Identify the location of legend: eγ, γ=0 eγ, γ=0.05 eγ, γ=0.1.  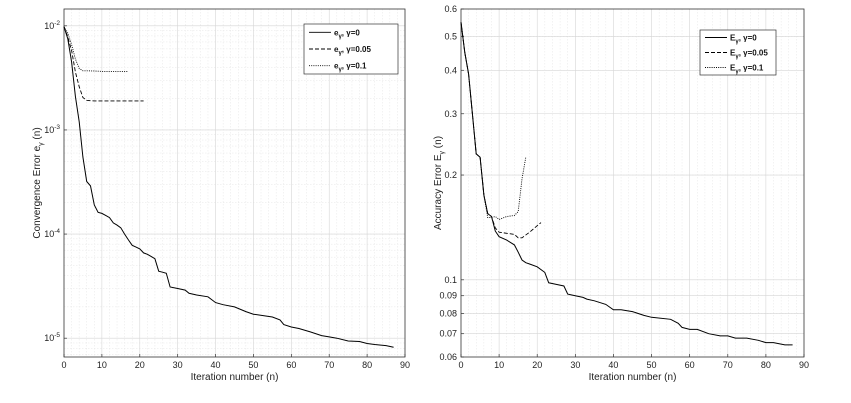
(351, 49).